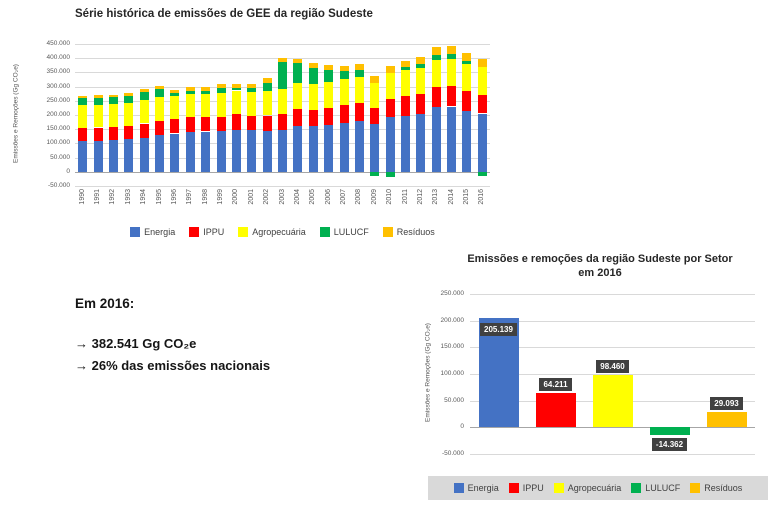 The image size is (768, 510). What do you see at coordinates (58, 43) in the screenshot?
I see `y-tick-label: 450.000` at bounding box center [58, 43].